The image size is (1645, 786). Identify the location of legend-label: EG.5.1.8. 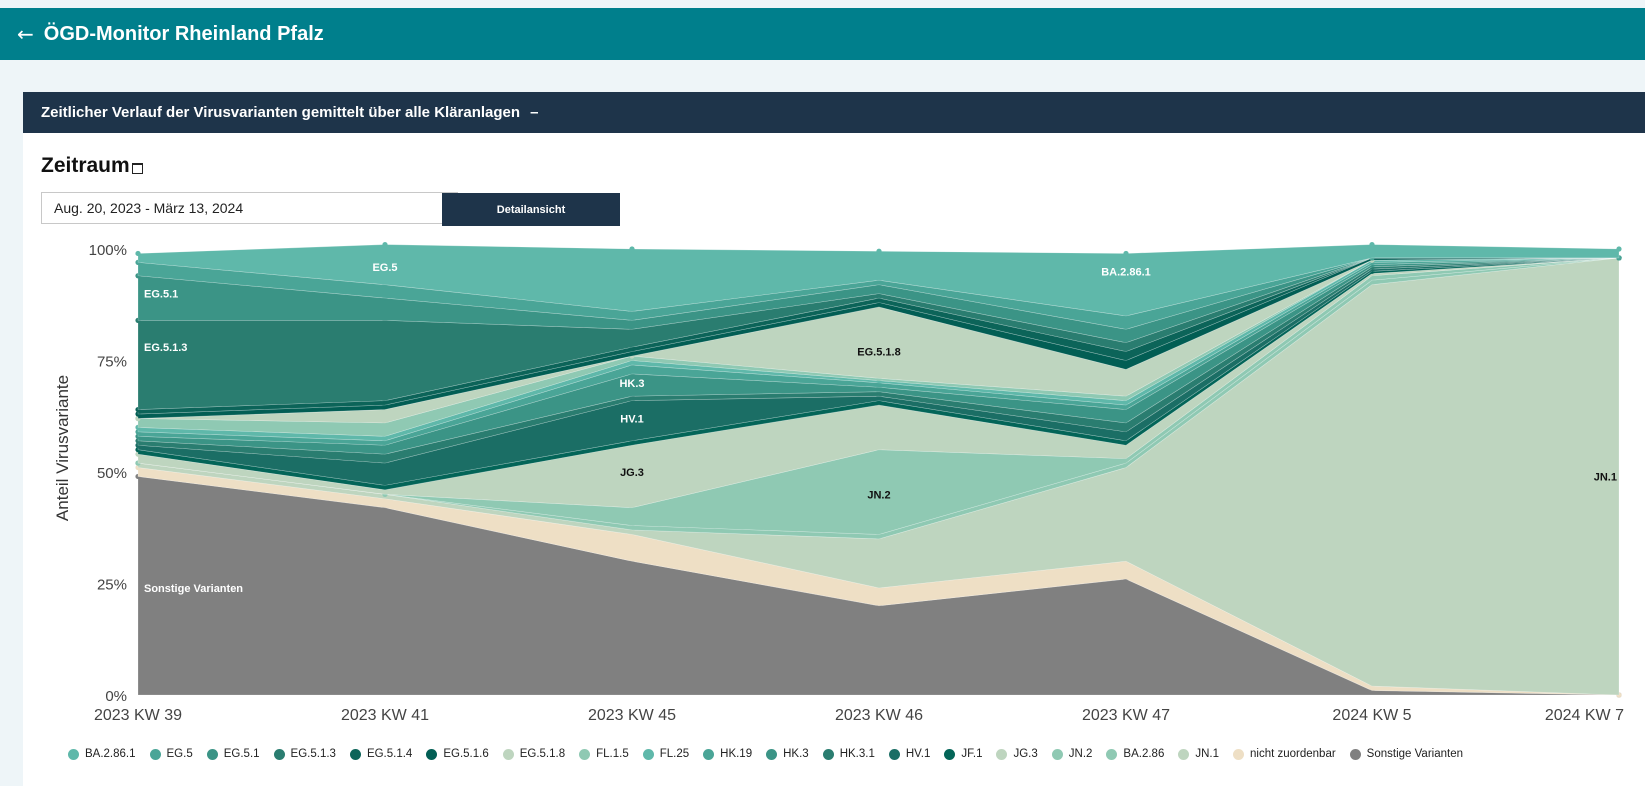
(542, 754).